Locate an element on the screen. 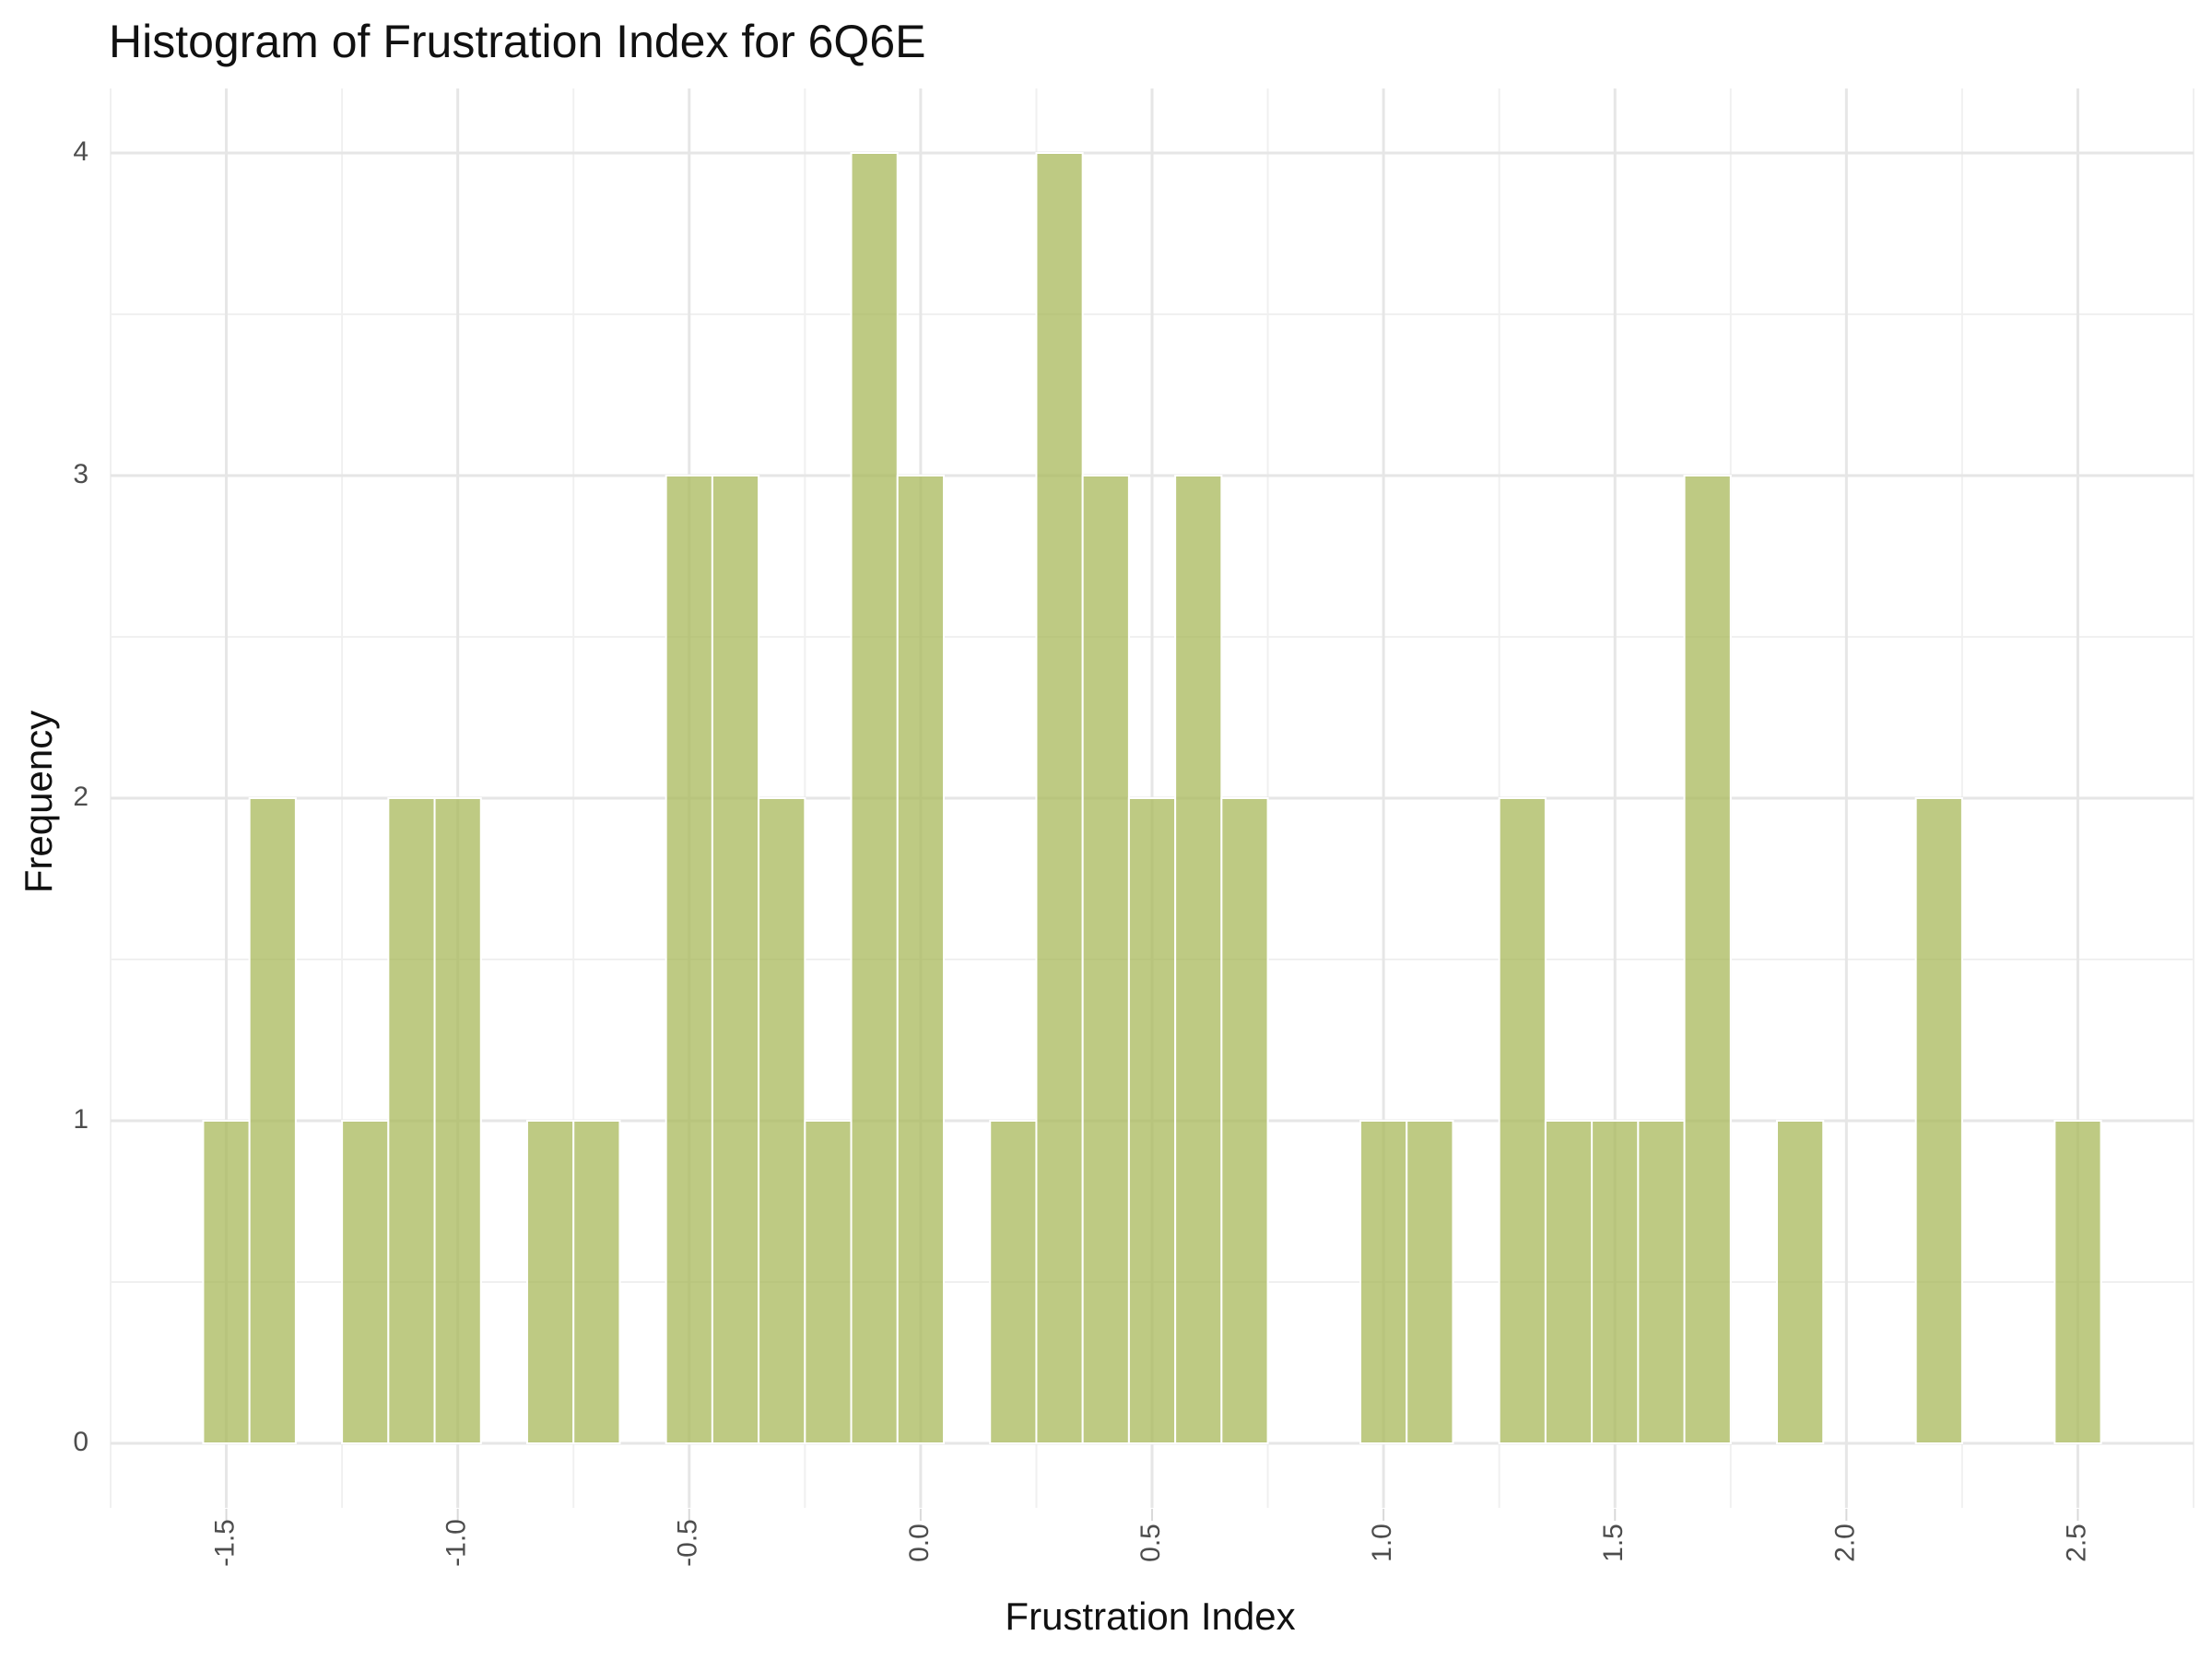 Image resolution: width=2212 pixels, height=1659 pixels. x-tick-label: -1.0 is located at coordinates (456, 1543).